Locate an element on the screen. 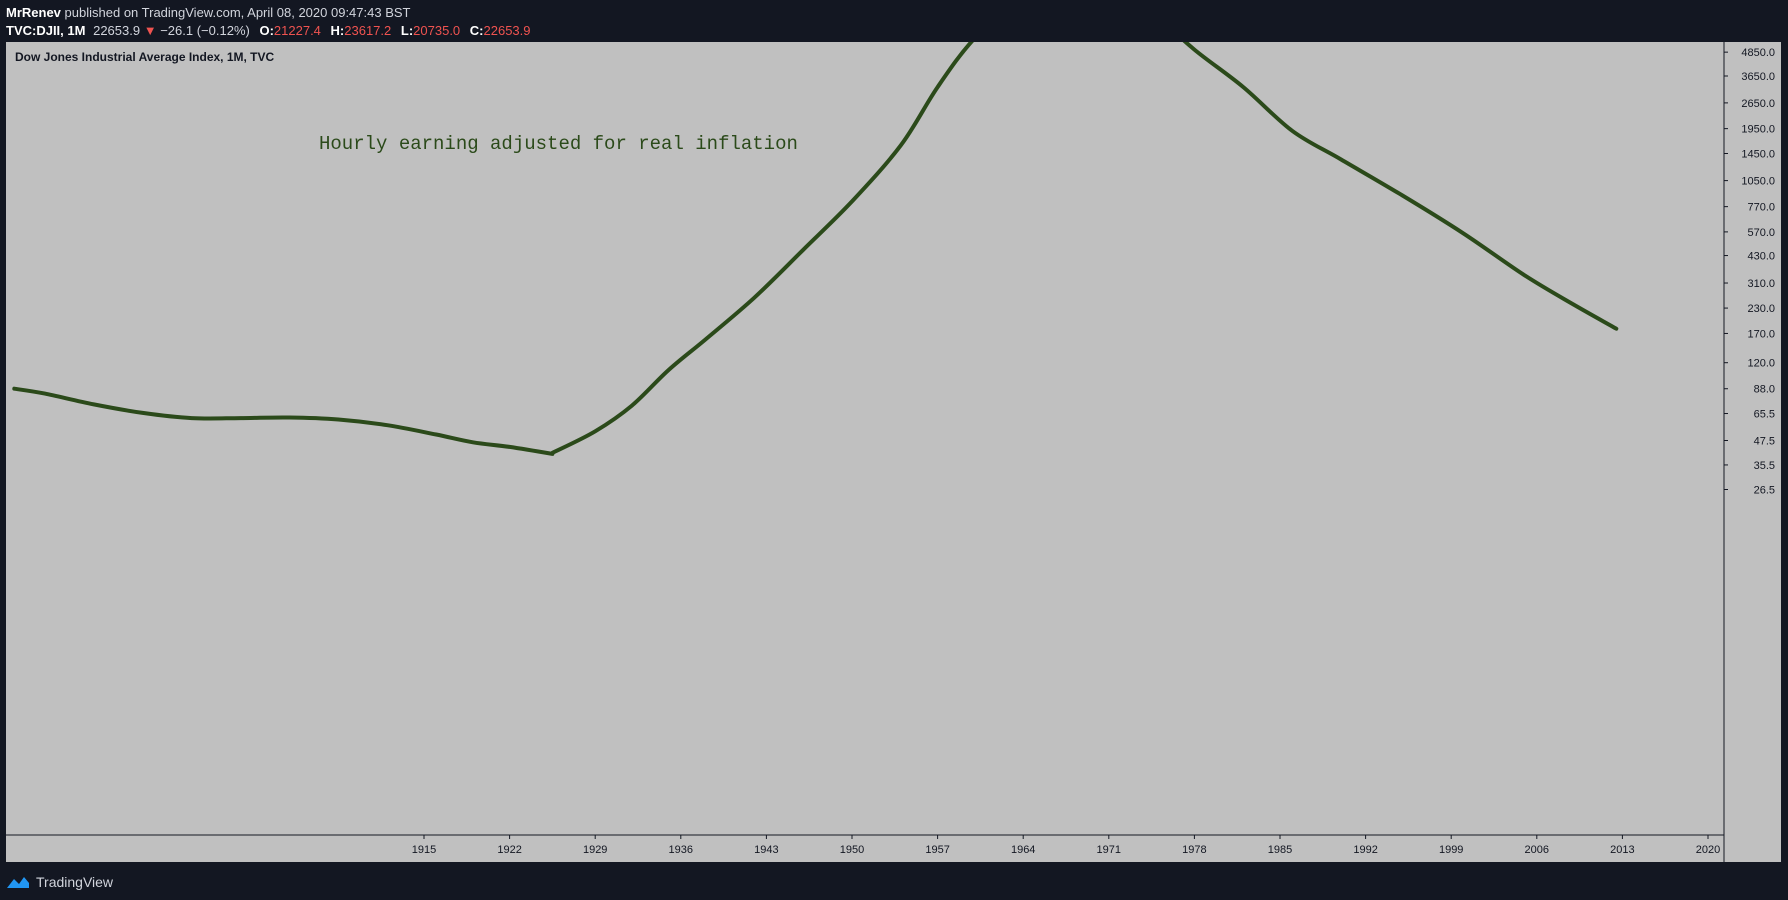 Image resolution: width=1788 pixels, height=900 pixels. x-tick-label: 1971 is located at coordinates (1109, 850).